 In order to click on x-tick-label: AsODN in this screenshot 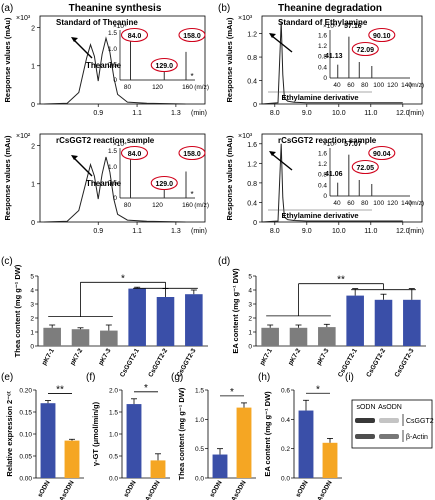, I will do `click(153, 489)`.